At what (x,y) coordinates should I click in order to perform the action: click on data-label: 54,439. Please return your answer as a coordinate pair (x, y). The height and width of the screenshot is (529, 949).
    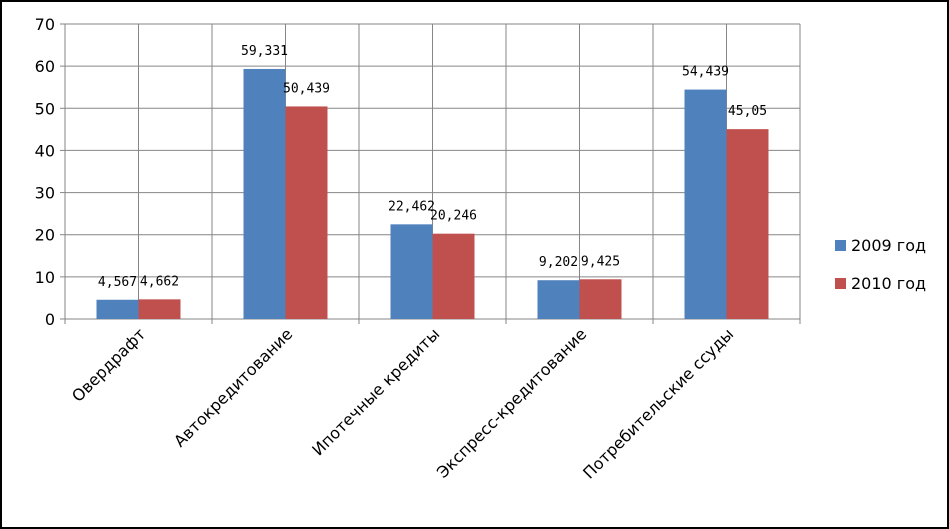
    Looking at the image, I should click on (705, 72).